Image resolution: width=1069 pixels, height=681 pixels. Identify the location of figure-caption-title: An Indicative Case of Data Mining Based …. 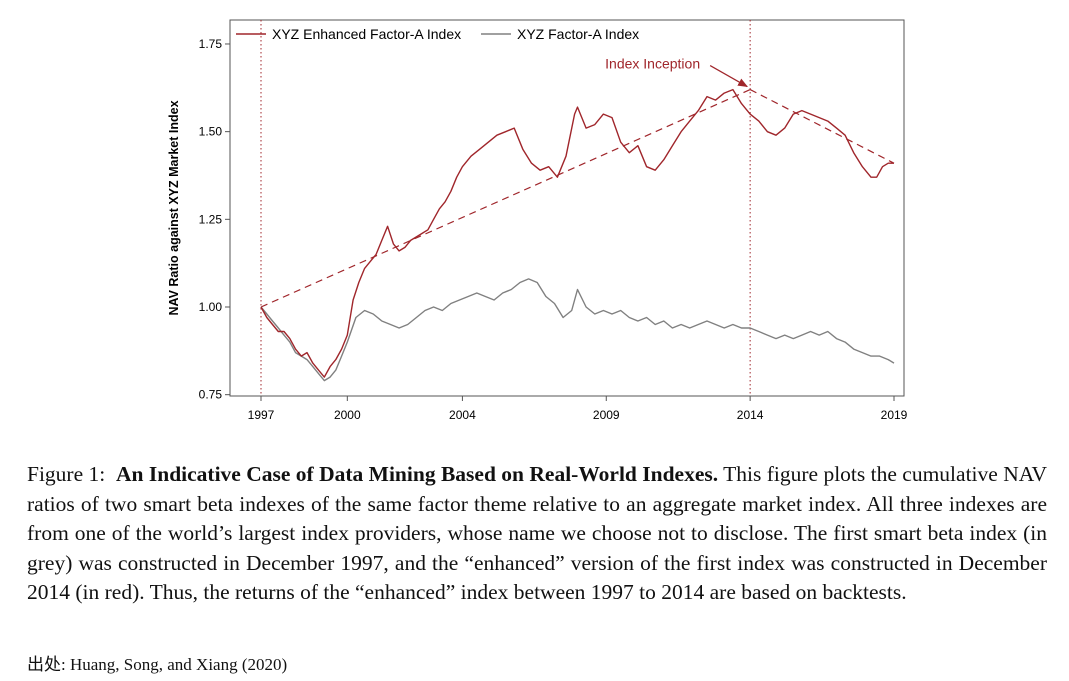
(417, 474).